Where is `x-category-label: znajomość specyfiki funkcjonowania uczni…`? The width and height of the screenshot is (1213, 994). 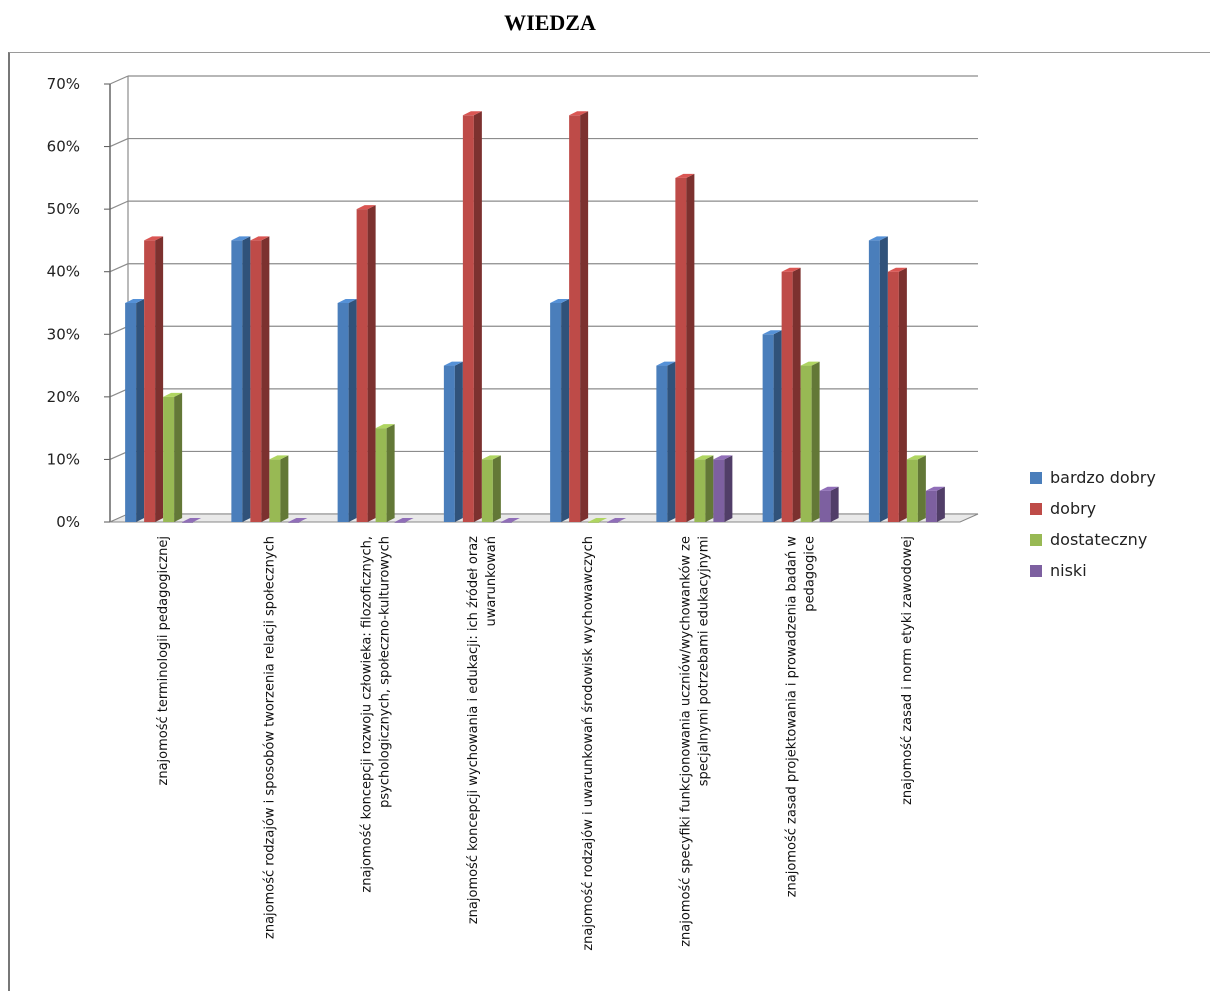
x-category-label: znajomość specyfiki funkcjonowania uczni… is located at coordinates (685, 741).